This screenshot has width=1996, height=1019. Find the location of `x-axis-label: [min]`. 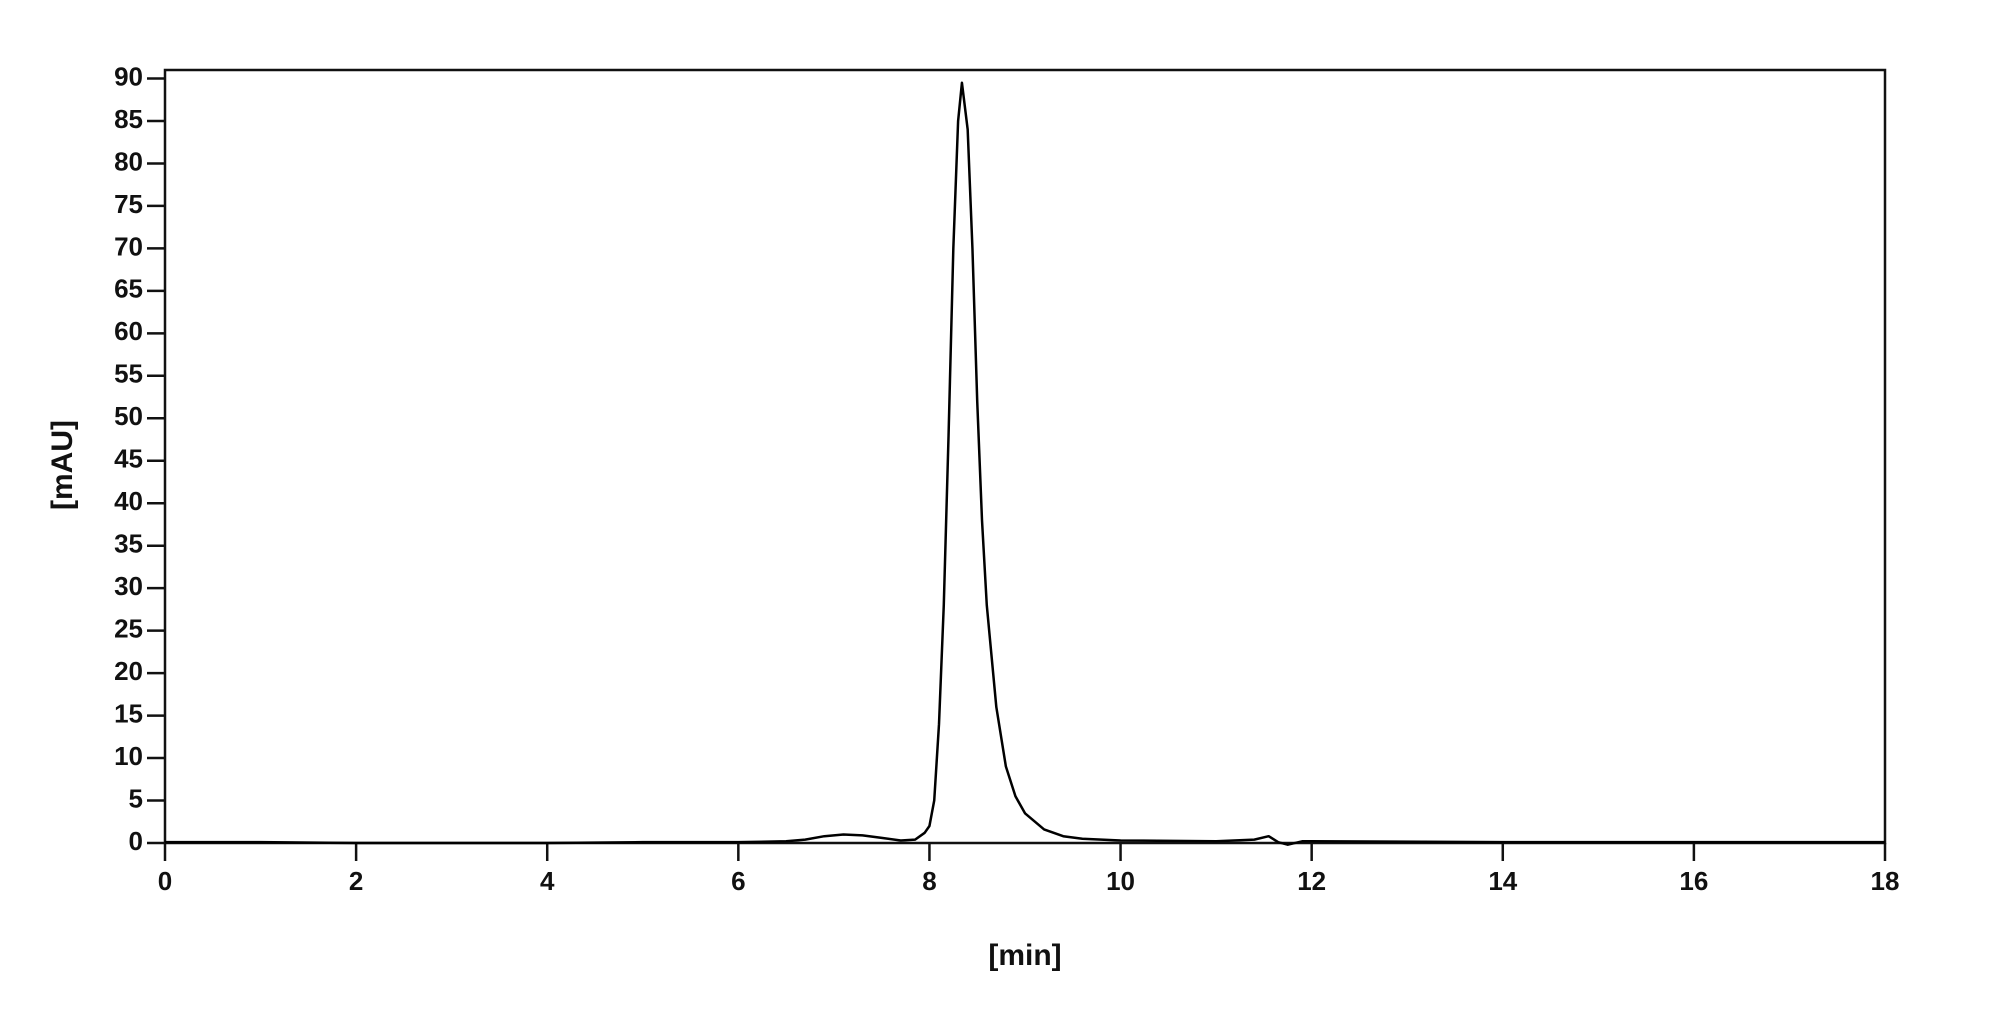

x-axis-label: [min] is located at coordinates (1024, 955).